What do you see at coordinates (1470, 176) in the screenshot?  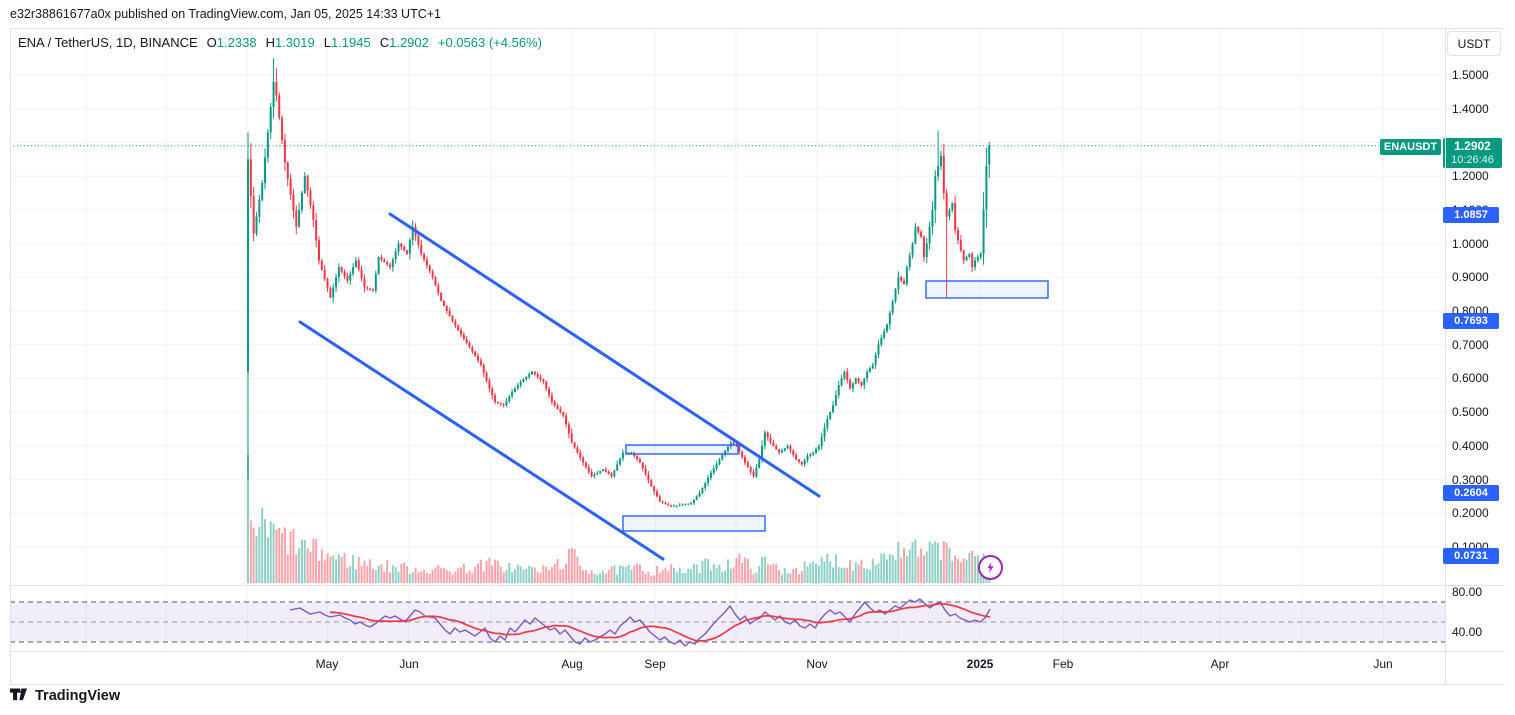 I see `price-tick-label: 1.2000` at bounding box center [1470, 176].